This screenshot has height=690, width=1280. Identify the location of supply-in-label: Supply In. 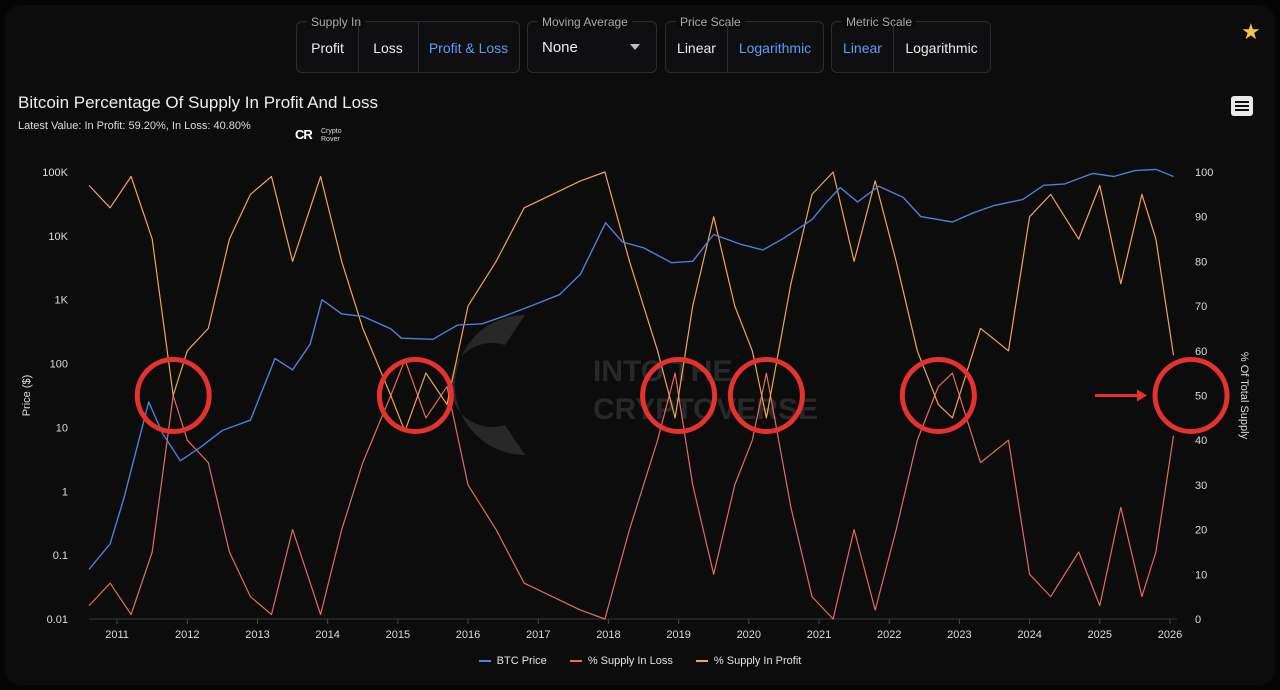
(336, 22).